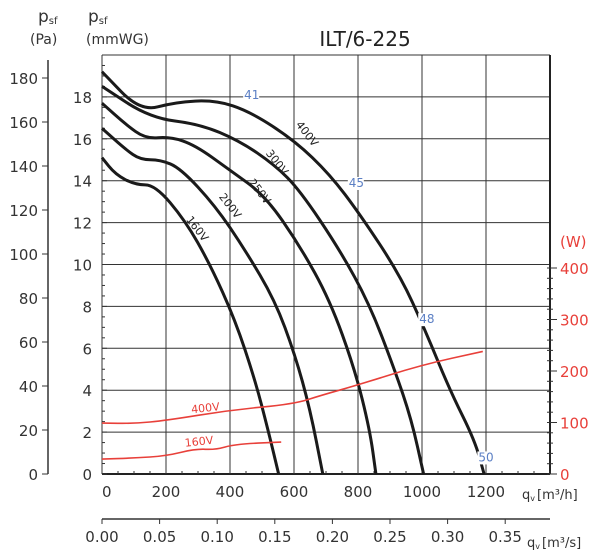 This screenshot has width=600, height=558. Describe the element at coordinates (230, 492) in the screenshot. I see `x-tick-label: 400` at that location.